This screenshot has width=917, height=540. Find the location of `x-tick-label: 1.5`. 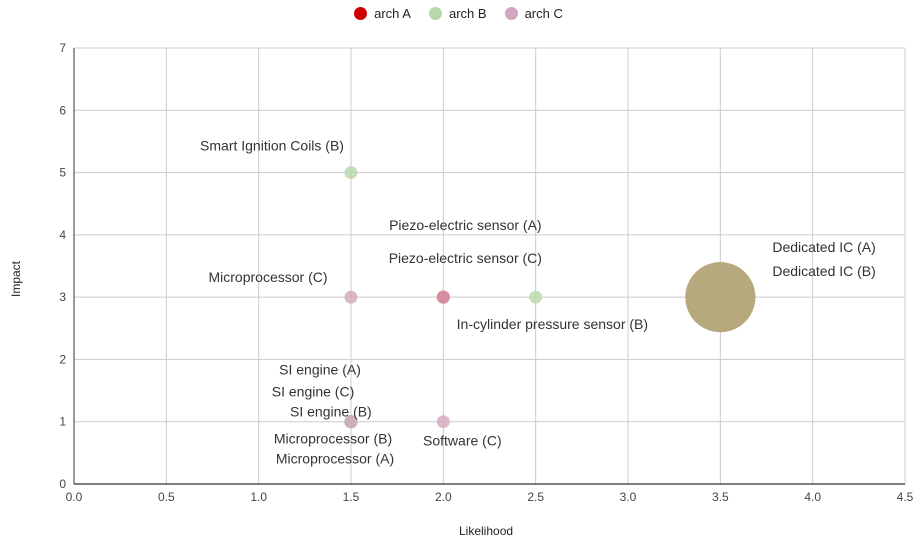

x-tick-label: 1.5 is located at coordinates (351, 497).